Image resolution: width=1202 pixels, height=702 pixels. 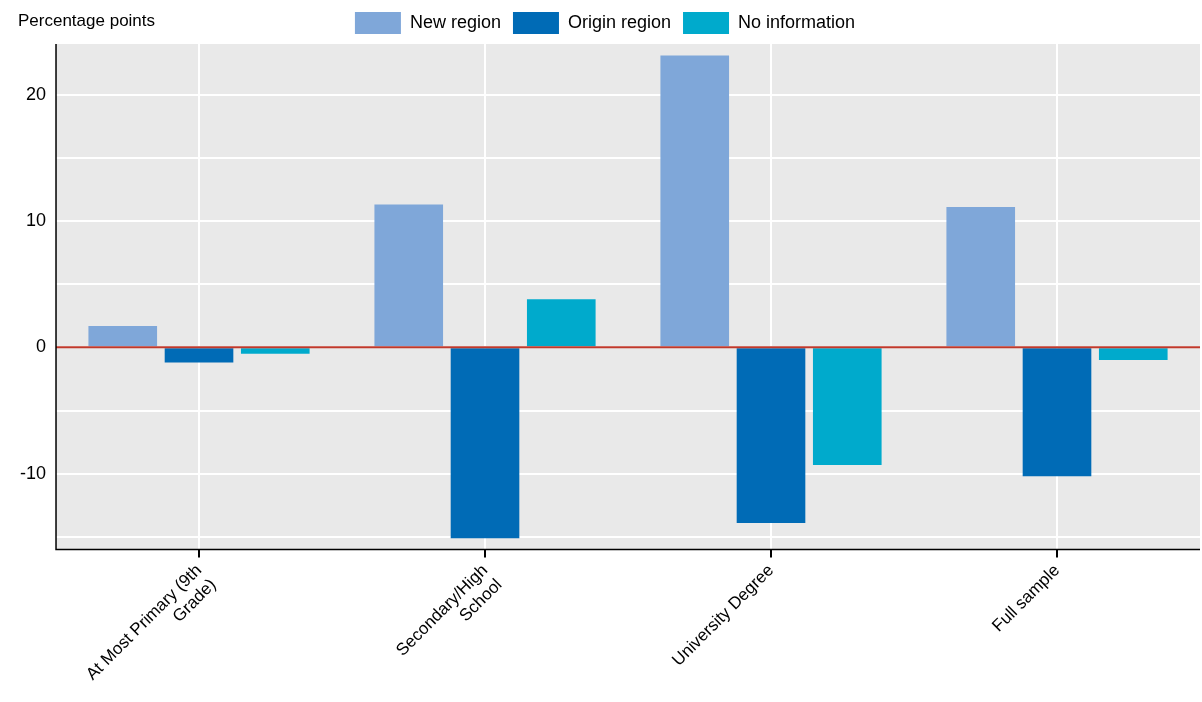 What do you see at coordinates (36, 219) in the screenshot?
I see `y-tick-label: 10` at bounding box center [36, 219].